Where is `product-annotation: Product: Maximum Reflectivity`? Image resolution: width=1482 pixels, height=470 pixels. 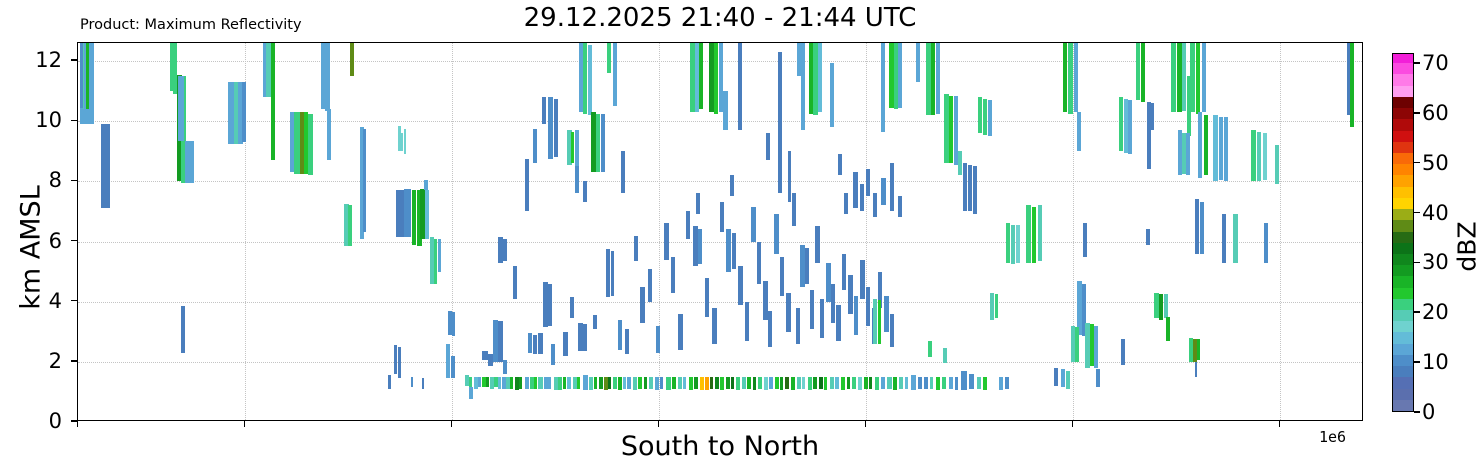 product-annotation: Product: Maximum Reflectivity is located at coordinates (191, 25).